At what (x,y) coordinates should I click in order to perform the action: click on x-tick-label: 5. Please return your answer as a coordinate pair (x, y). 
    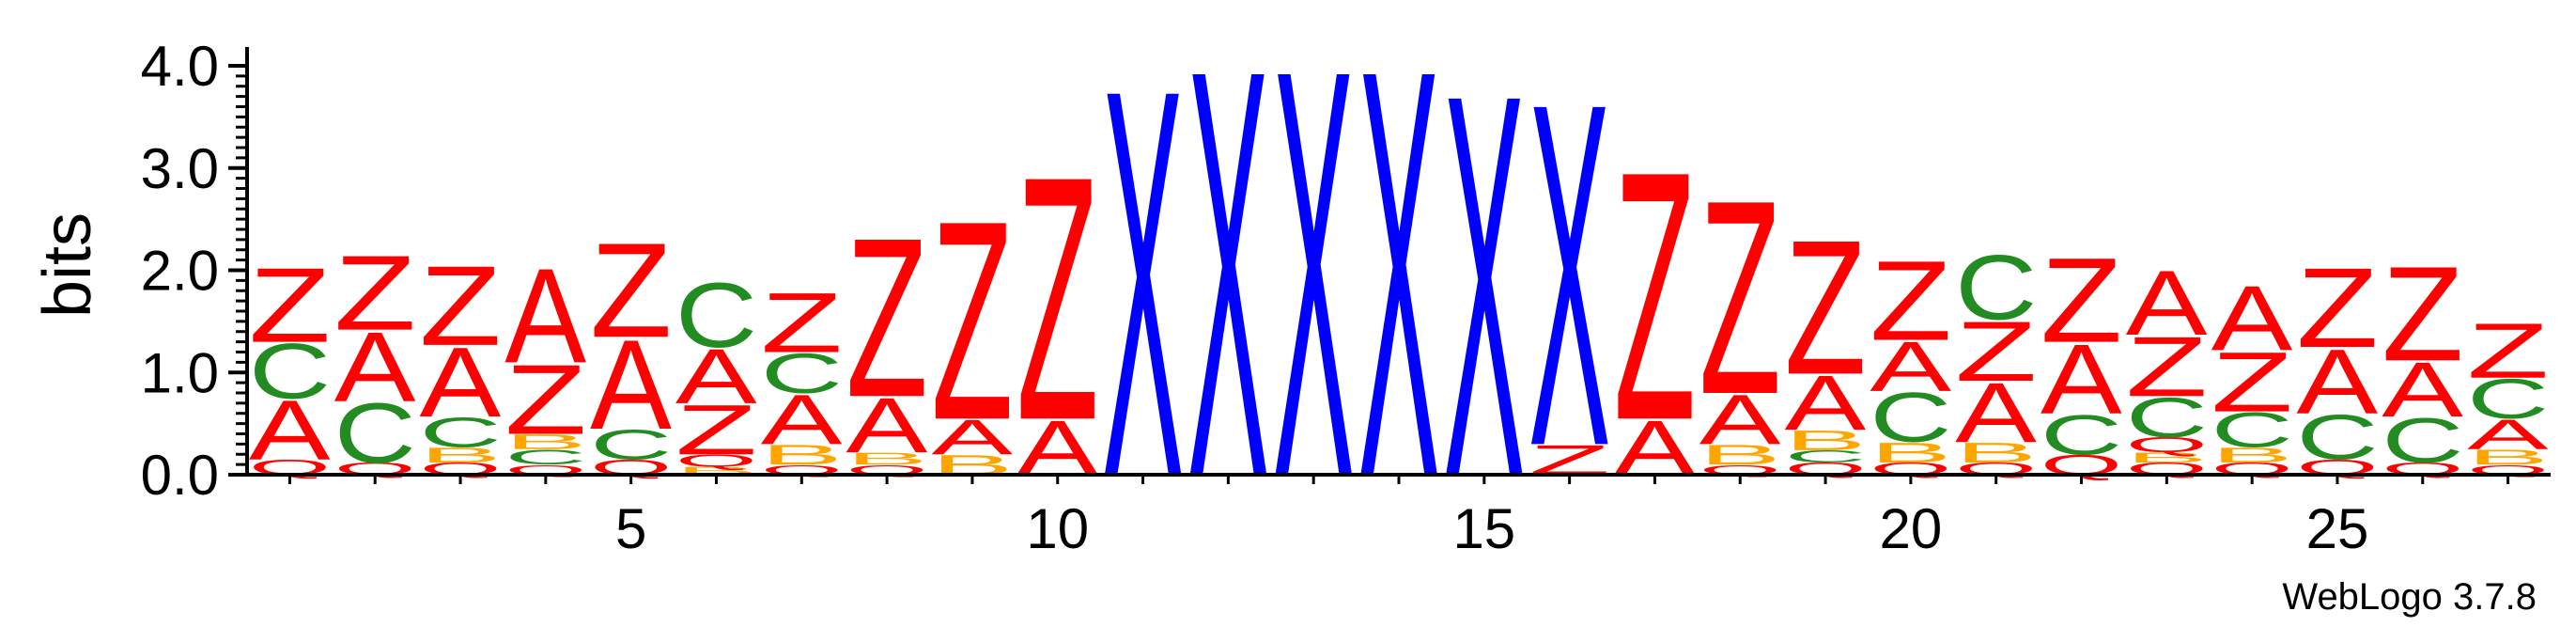
    Looking at the image, I should click on (631, 528).